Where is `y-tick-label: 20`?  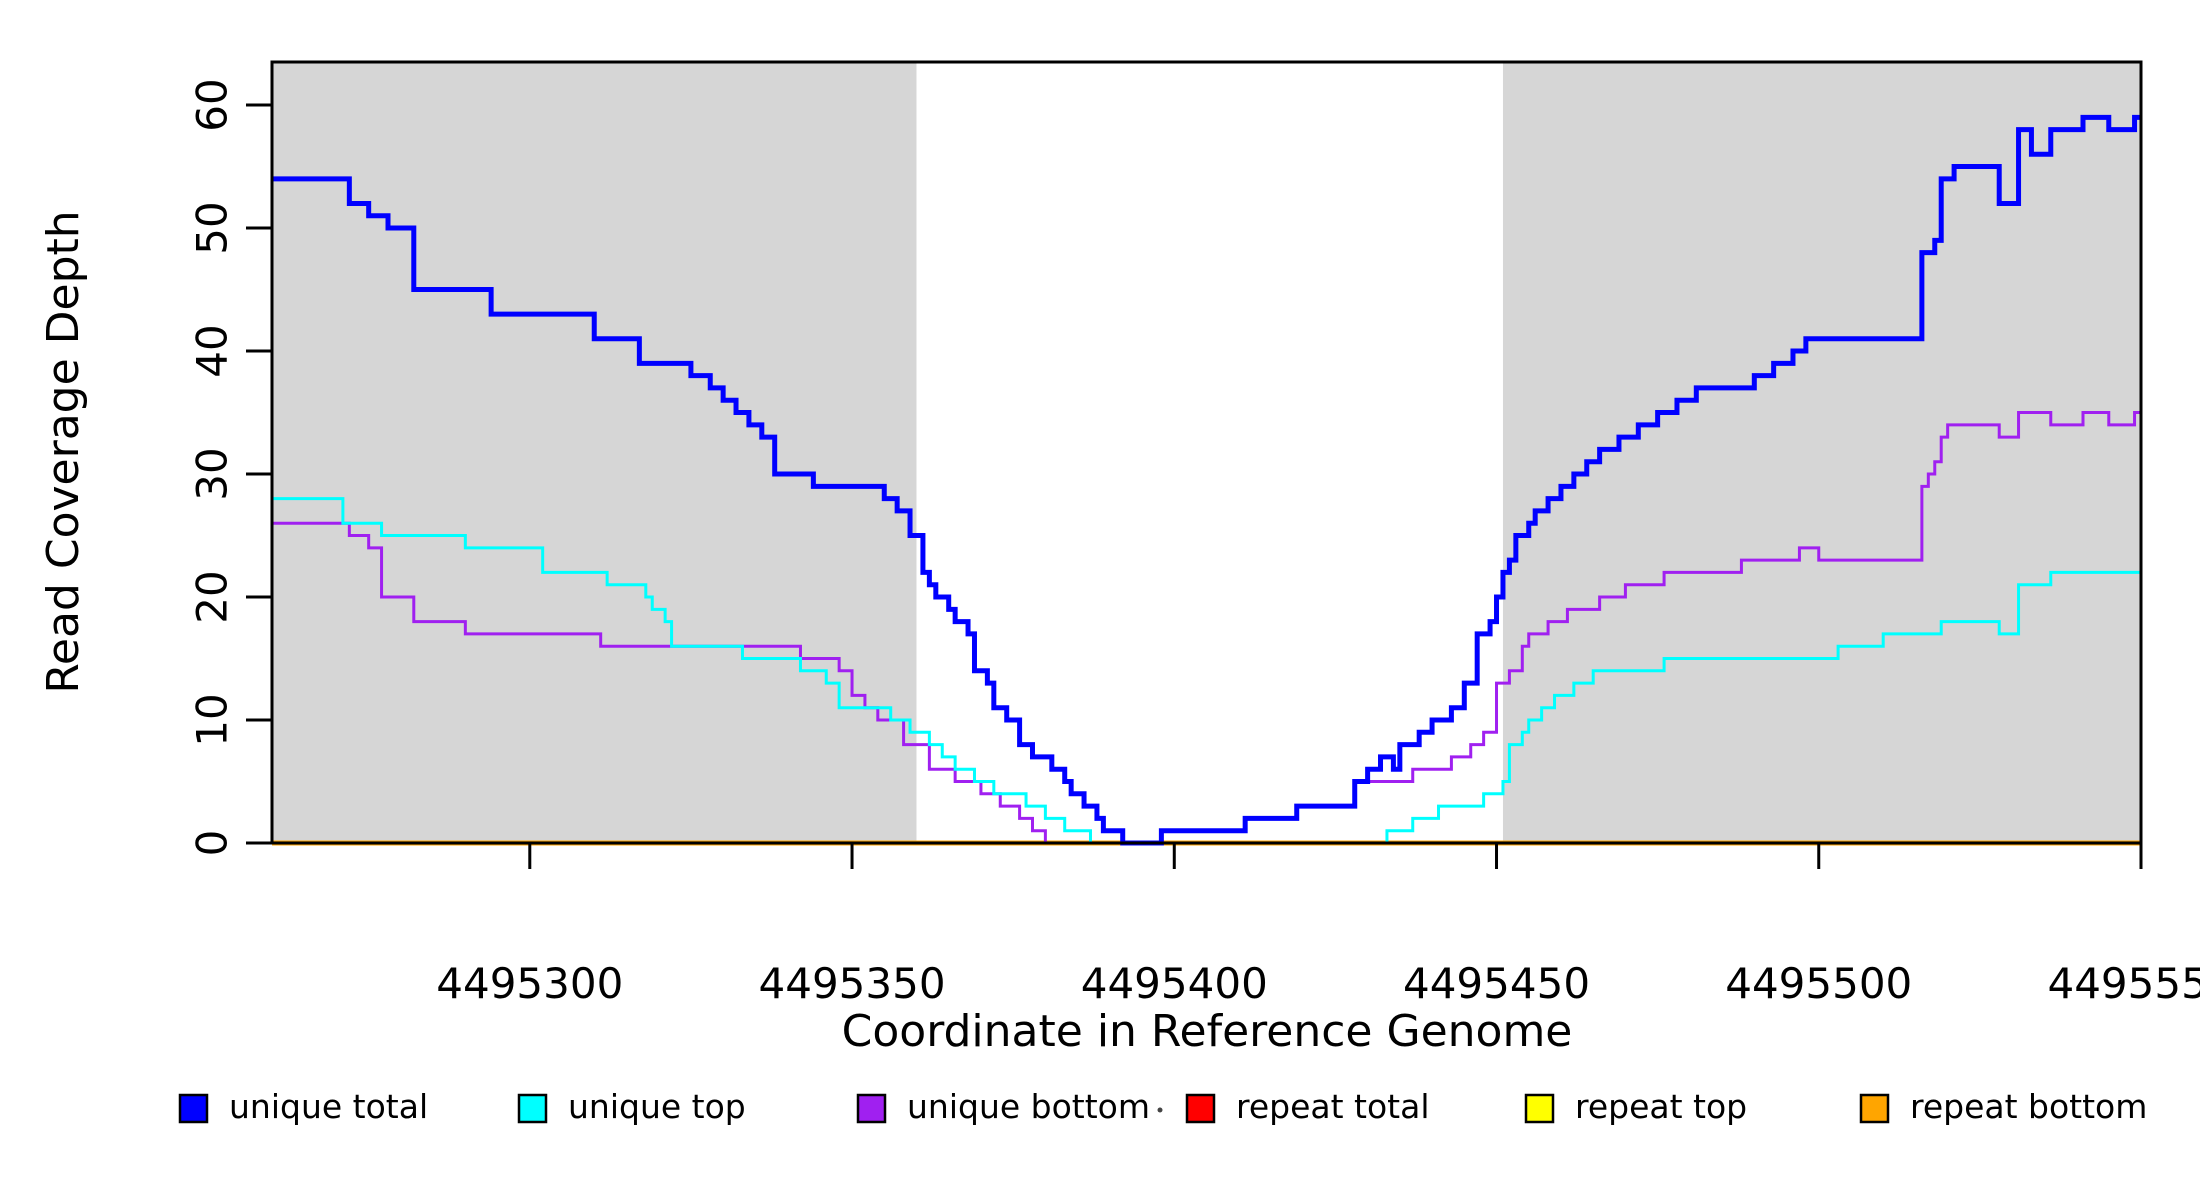
y-tick-label: 20 is located at coordinates (212, 596).